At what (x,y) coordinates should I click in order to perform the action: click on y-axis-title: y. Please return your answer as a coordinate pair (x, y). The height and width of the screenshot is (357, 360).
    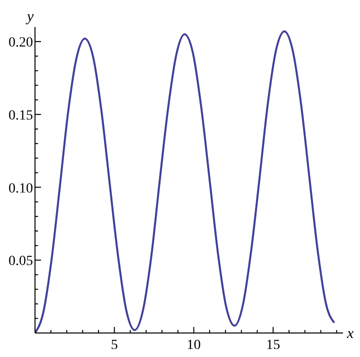
    Looking at the image, I should click on (29, 17).